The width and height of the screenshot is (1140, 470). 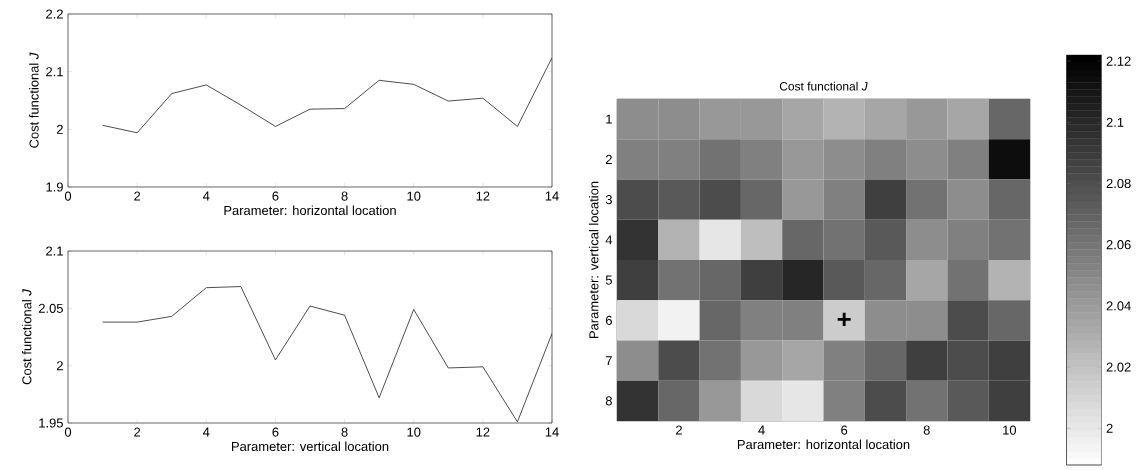 I want to click on color-bar-label: 2.08, so click(x=1118, y=183).